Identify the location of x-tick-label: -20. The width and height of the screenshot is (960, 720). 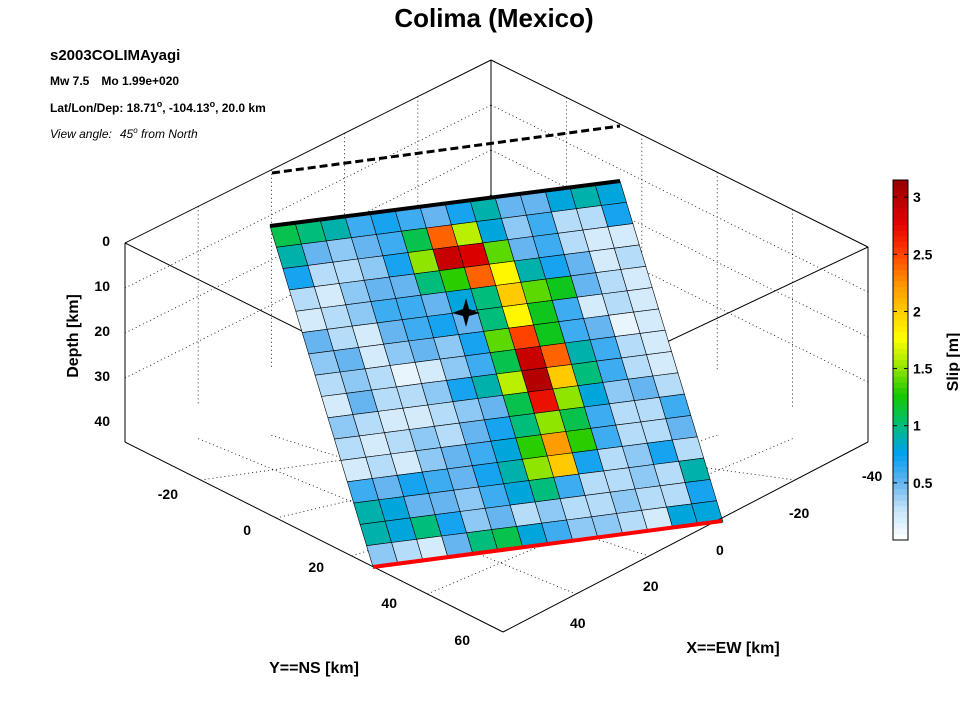
(799, 513).